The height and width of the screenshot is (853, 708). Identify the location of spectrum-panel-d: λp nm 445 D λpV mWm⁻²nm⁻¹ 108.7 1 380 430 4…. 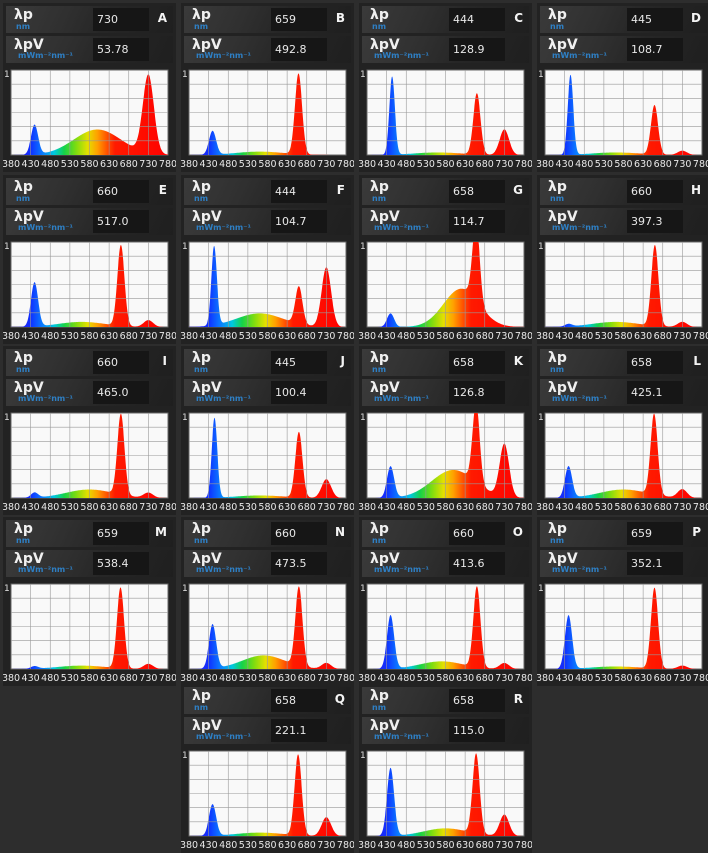
(622, 87).